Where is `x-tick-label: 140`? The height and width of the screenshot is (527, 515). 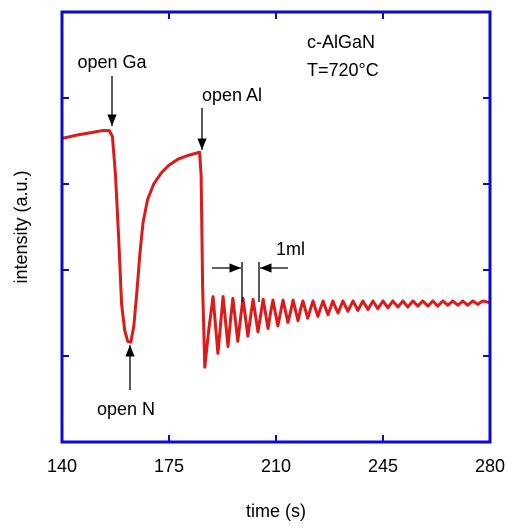
x-tick-label: 140 is located at coordinates (62, 466).